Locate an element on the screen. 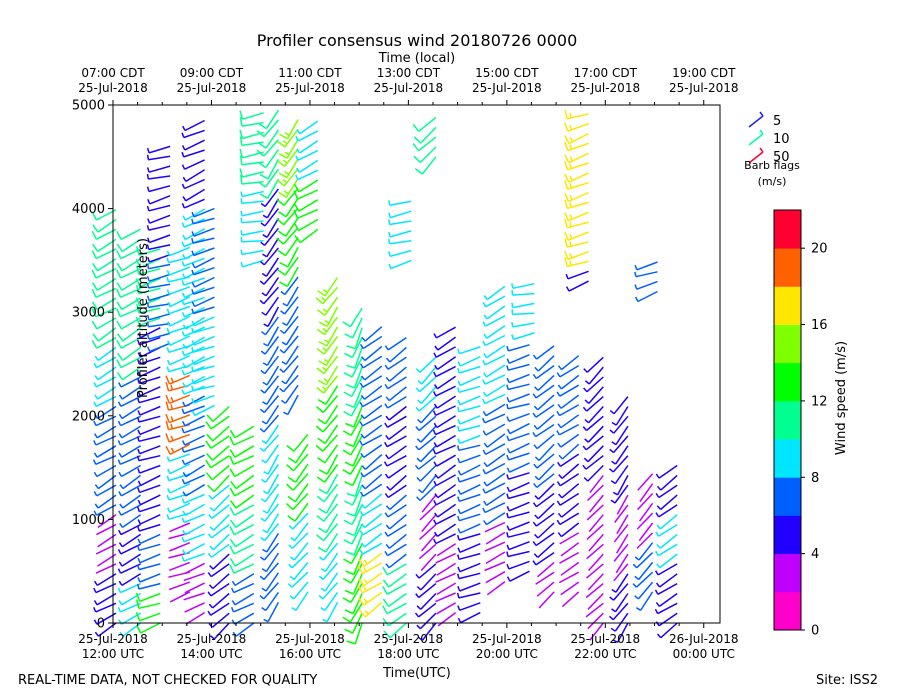  colorbar-tick-label: 4 is located at coordinates (815, 554).